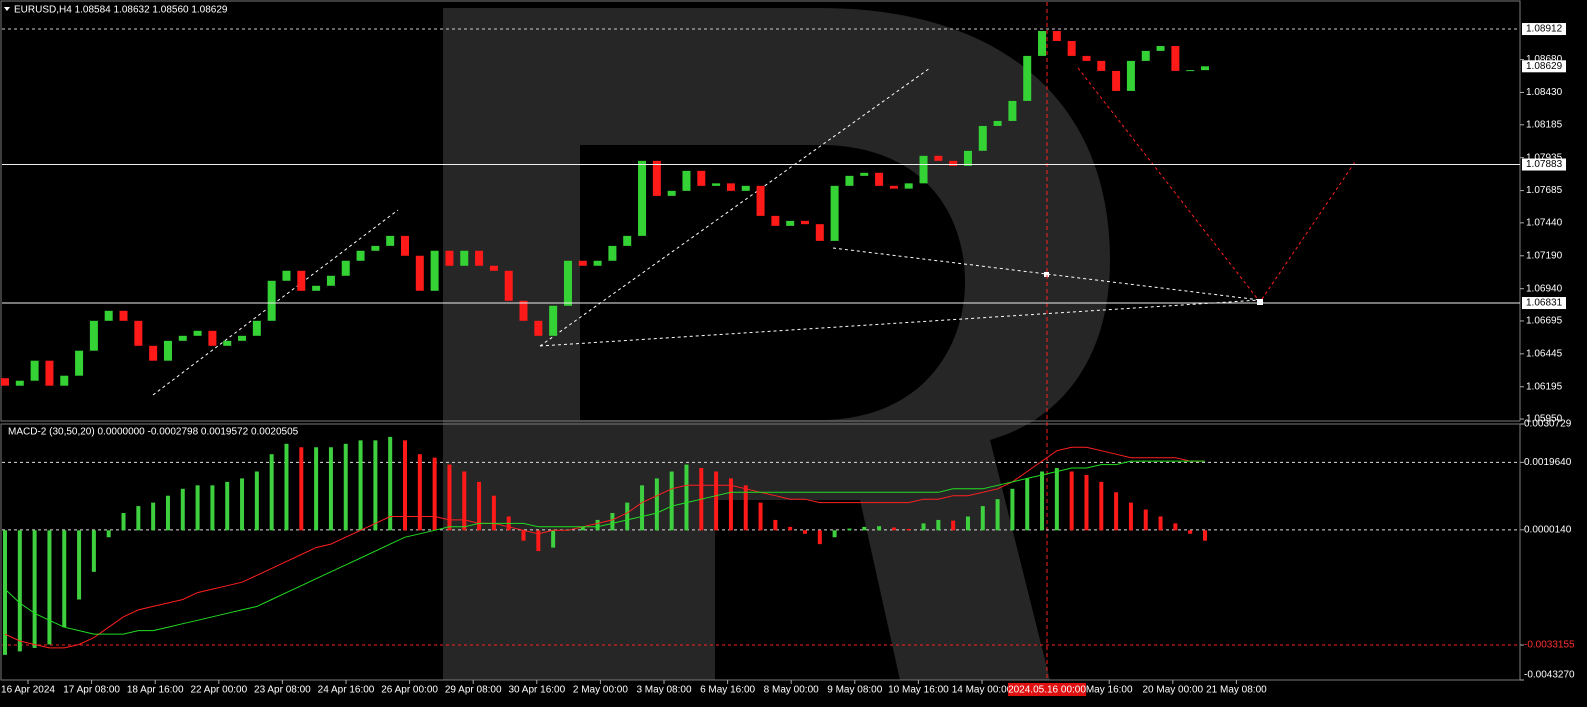 The image size is (1587, 707). What do you see at coordinates (1549, 645) in the screenshot?
I see `y-tick-label: -0.0033155` at bounding box center [1549, 645].